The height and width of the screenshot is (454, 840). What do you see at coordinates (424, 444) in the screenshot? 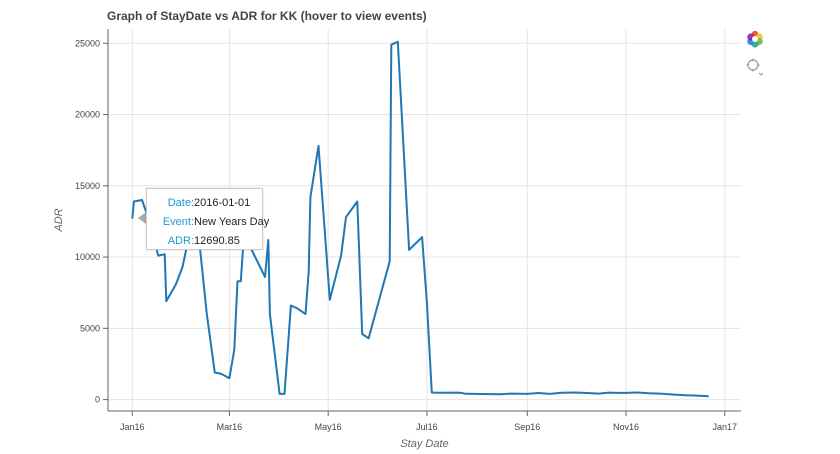
I see `x-axis-label: Stay Date` at bounding box center [424, 444].